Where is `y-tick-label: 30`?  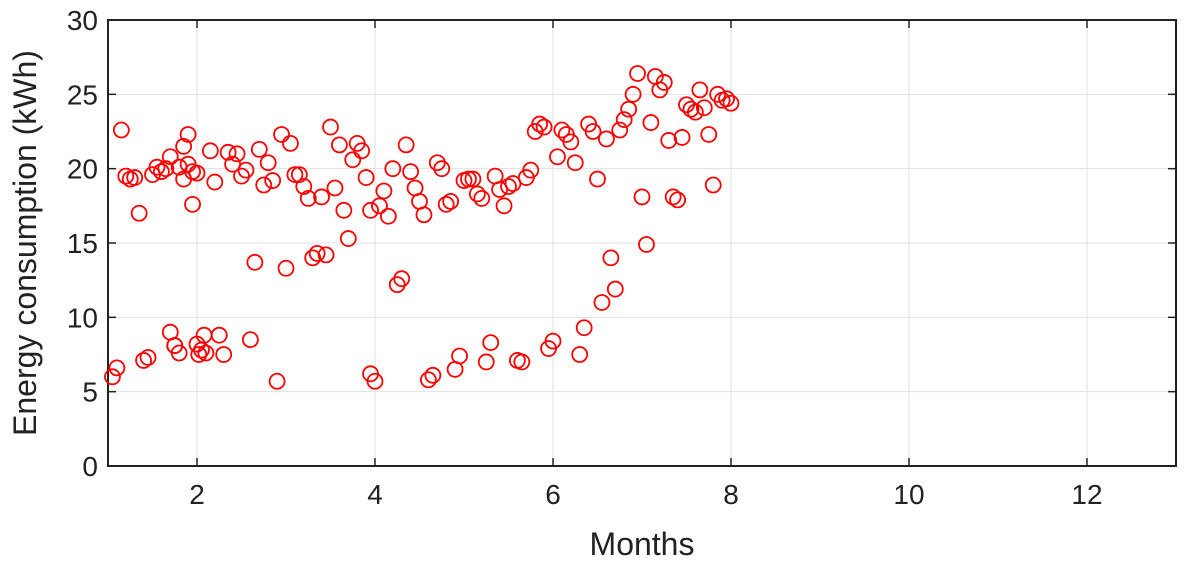 y-tick-label: 30 is located at coordinates (82, 20).